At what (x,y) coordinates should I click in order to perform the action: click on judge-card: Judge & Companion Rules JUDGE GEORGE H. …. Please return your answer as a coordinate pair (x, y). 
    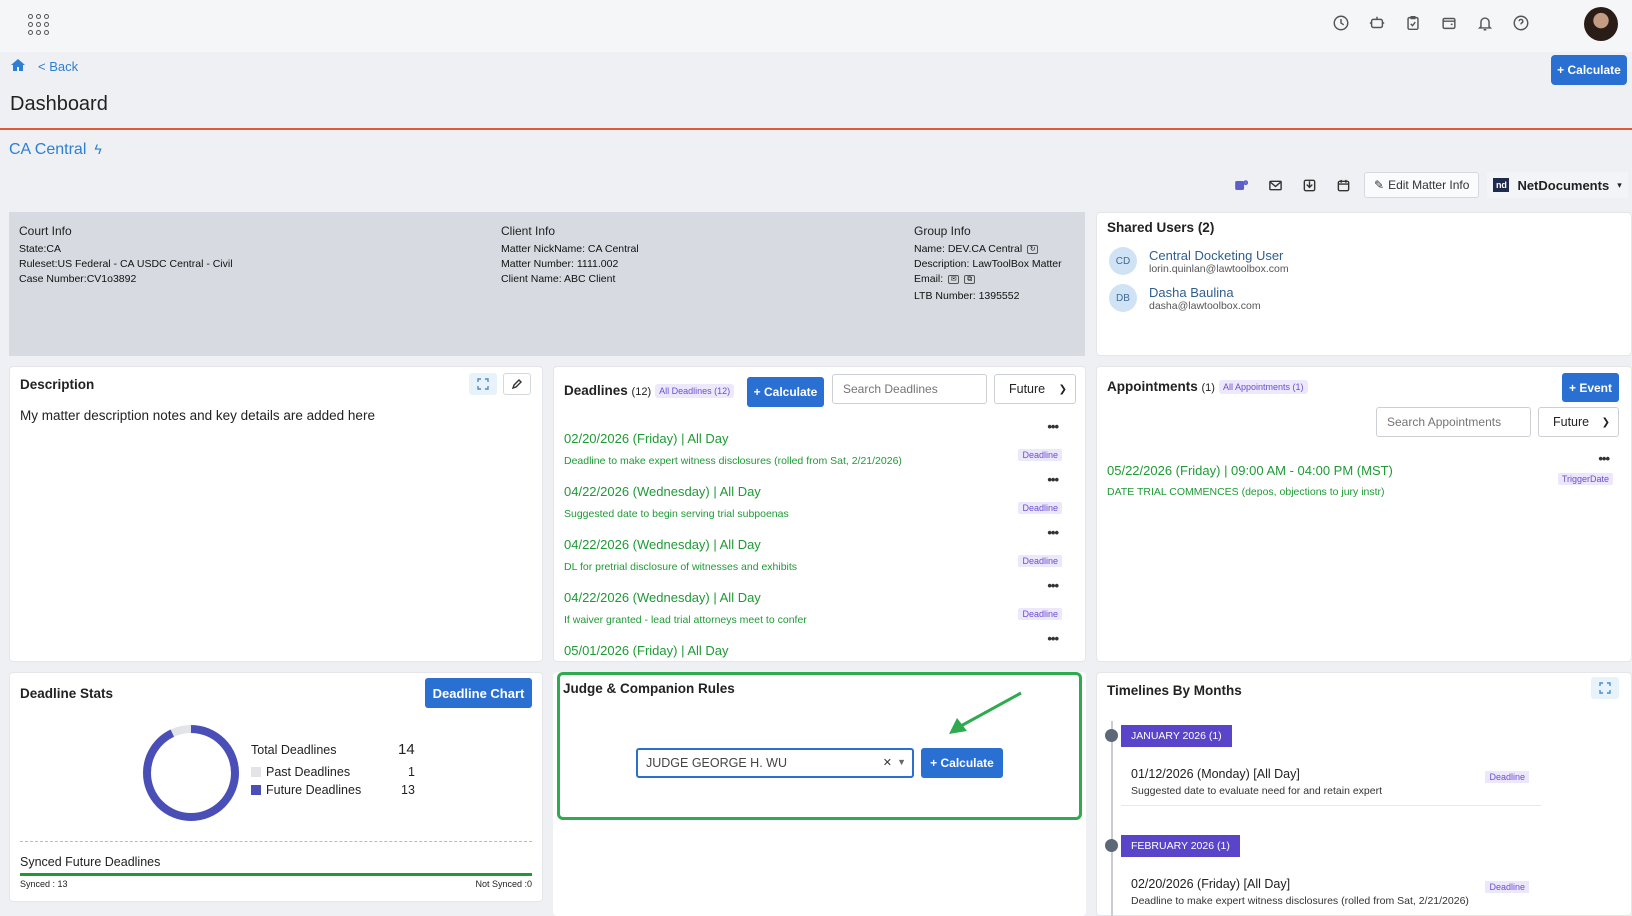
    Looking at the image, I should click on (819, 794).